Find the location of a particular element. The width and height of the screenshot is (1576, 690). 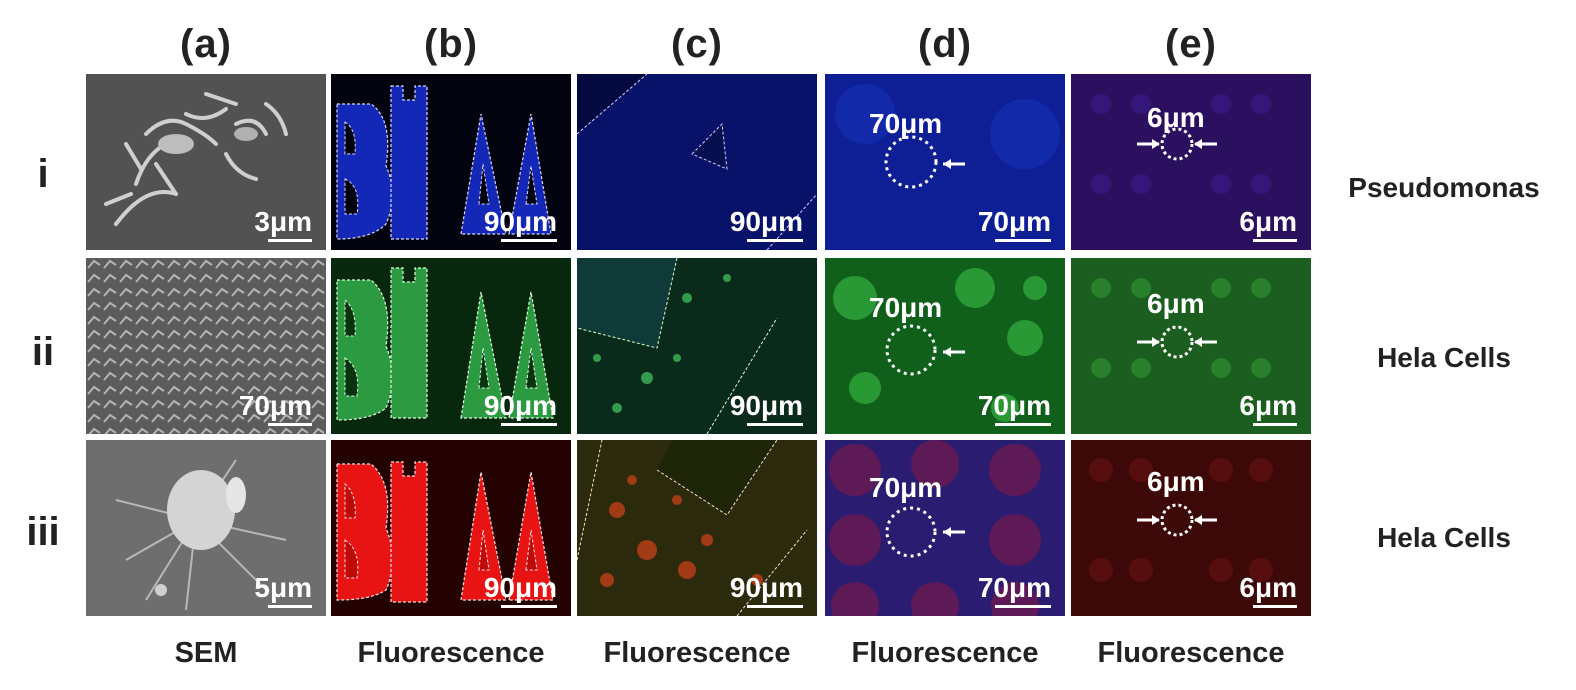

modality-label-b: Fluorescence is located at coordinates (451, 653).